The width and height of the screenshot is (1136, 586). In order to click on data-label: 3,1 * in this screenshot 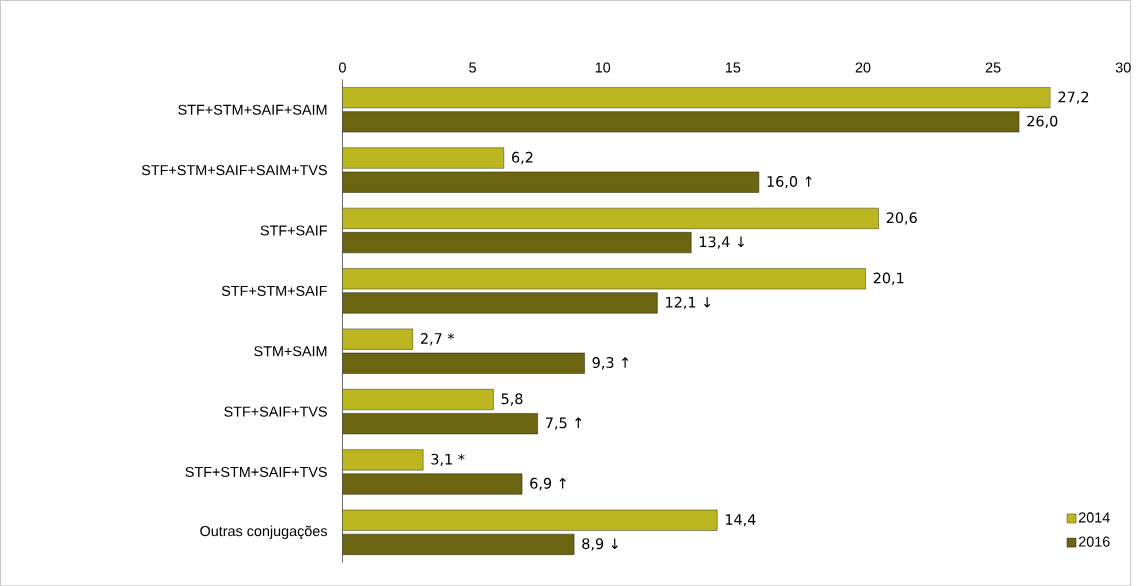, I will do `click(448, 459)`.